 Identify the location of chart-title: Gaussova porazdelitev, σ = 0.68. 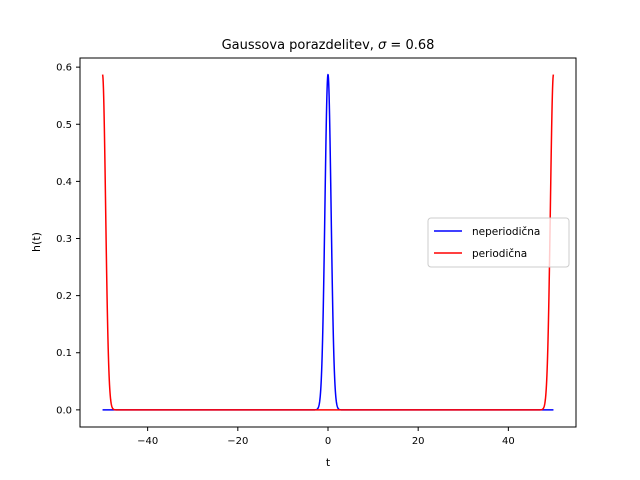
(328, 45).